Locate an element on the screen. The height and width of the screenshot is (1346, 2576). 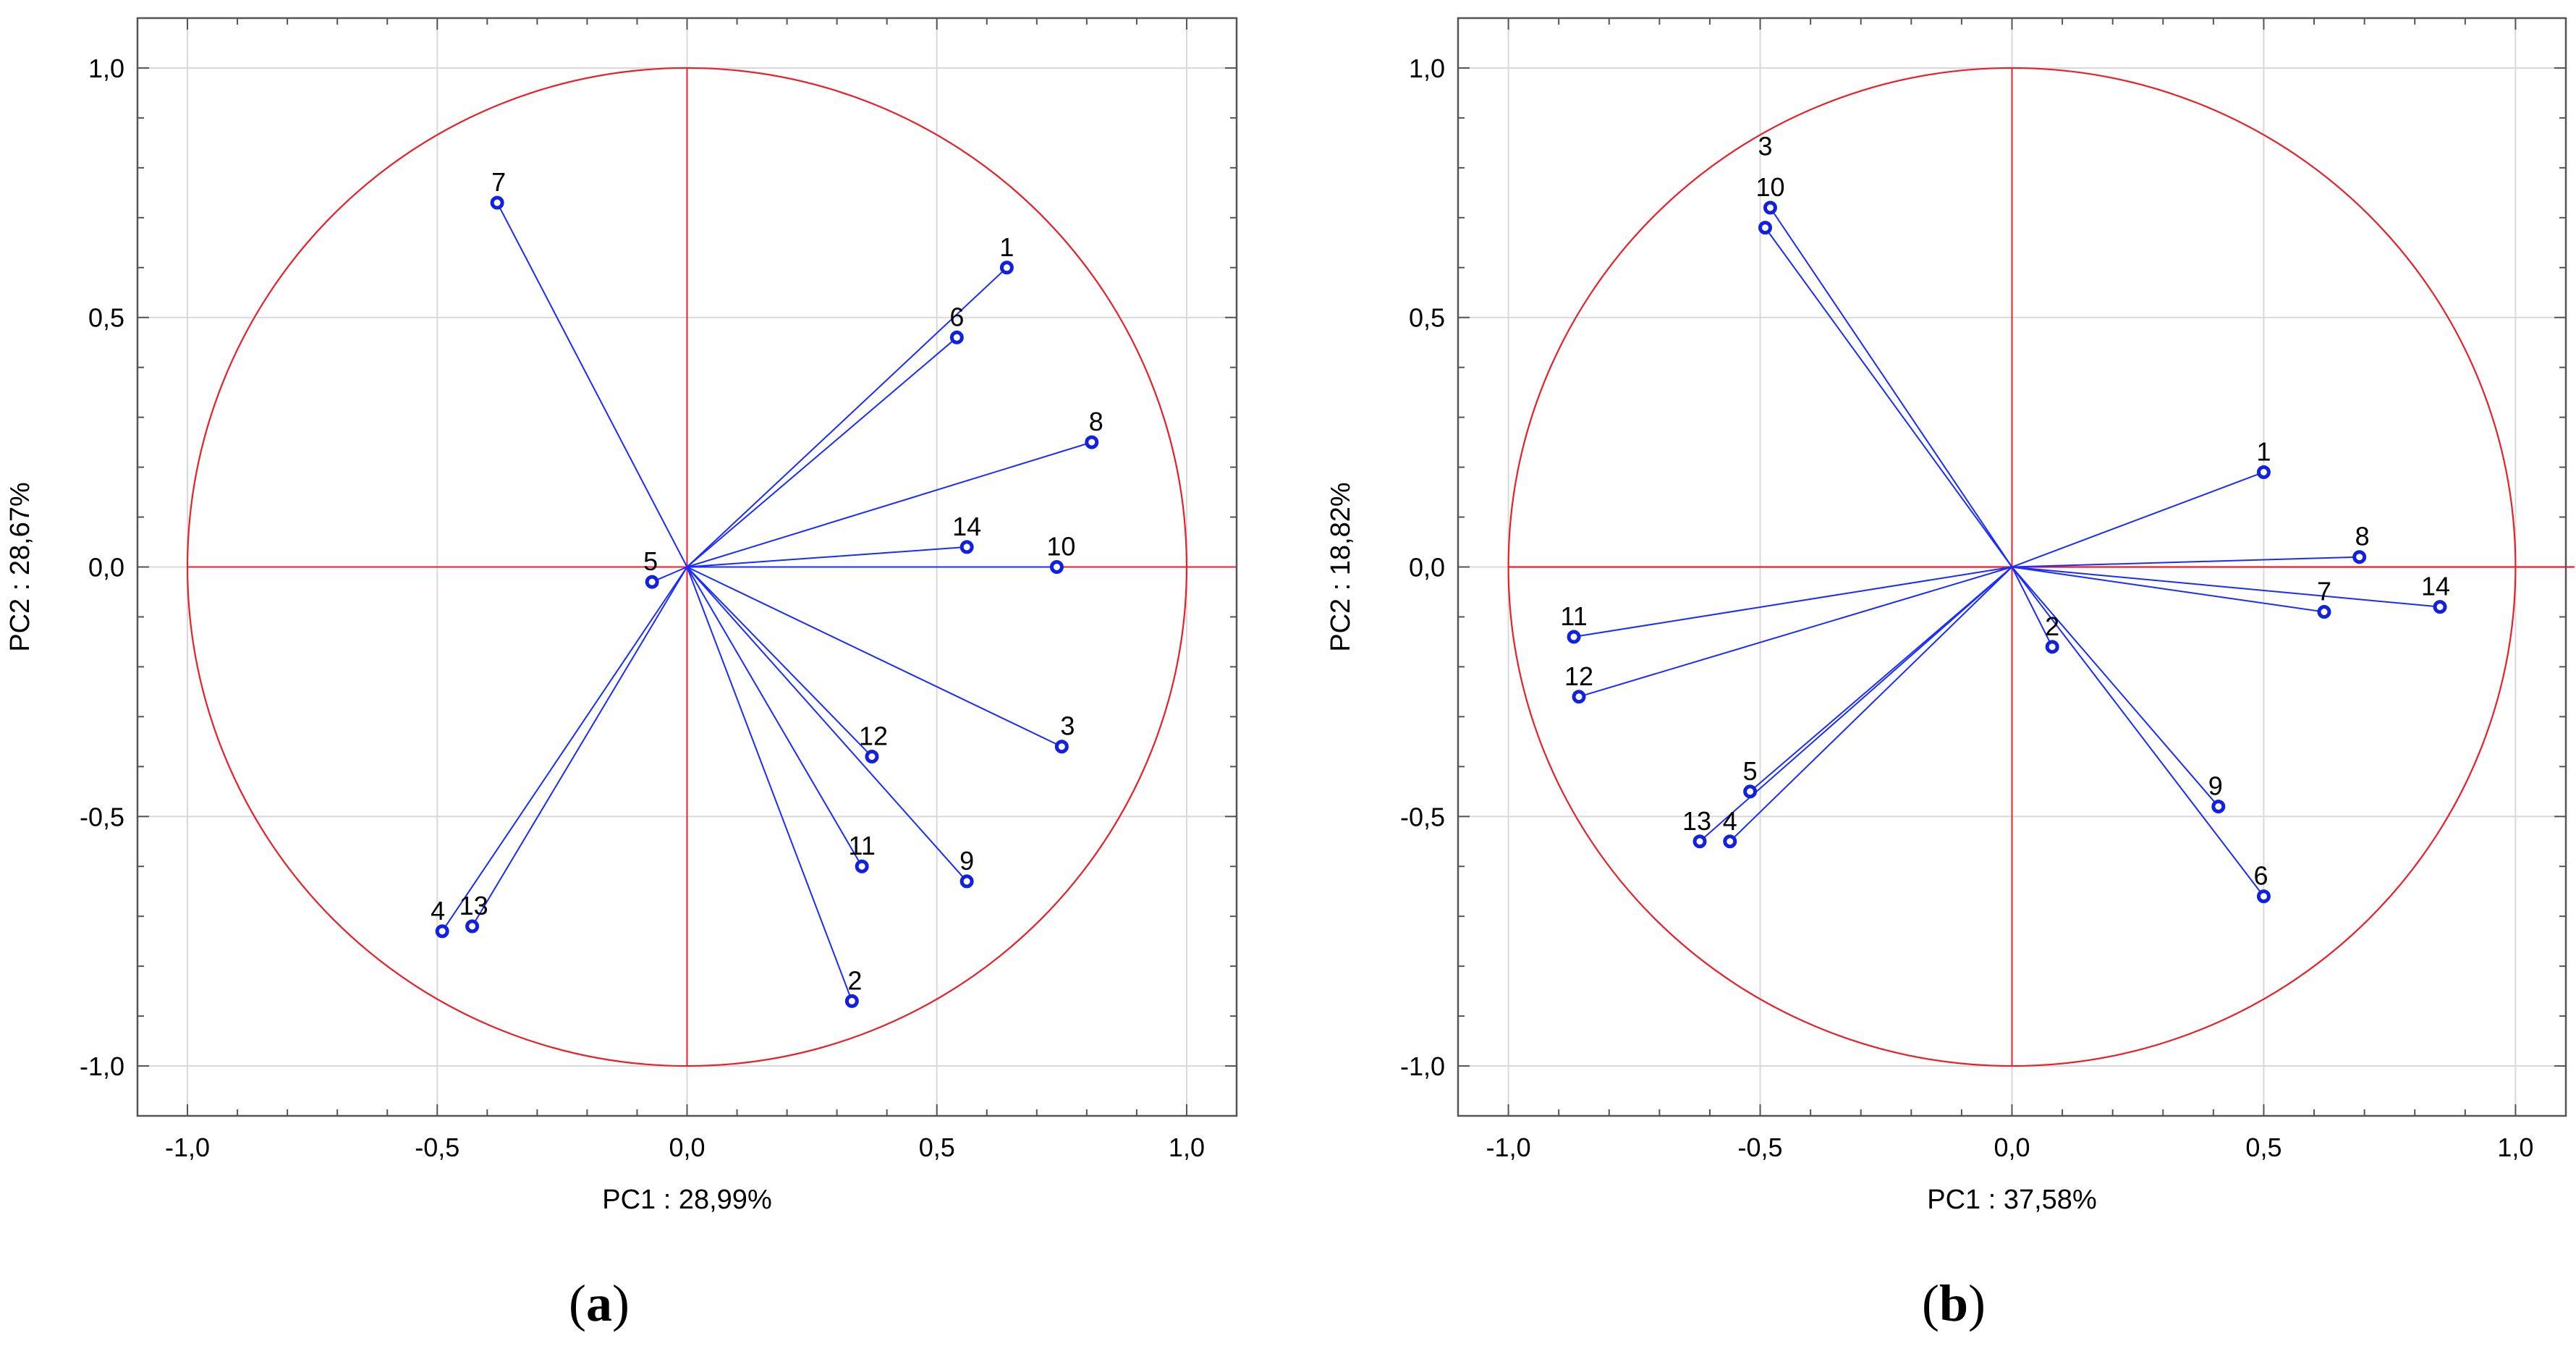
point-label-8: 8 is located at coordinates (2362, 536).